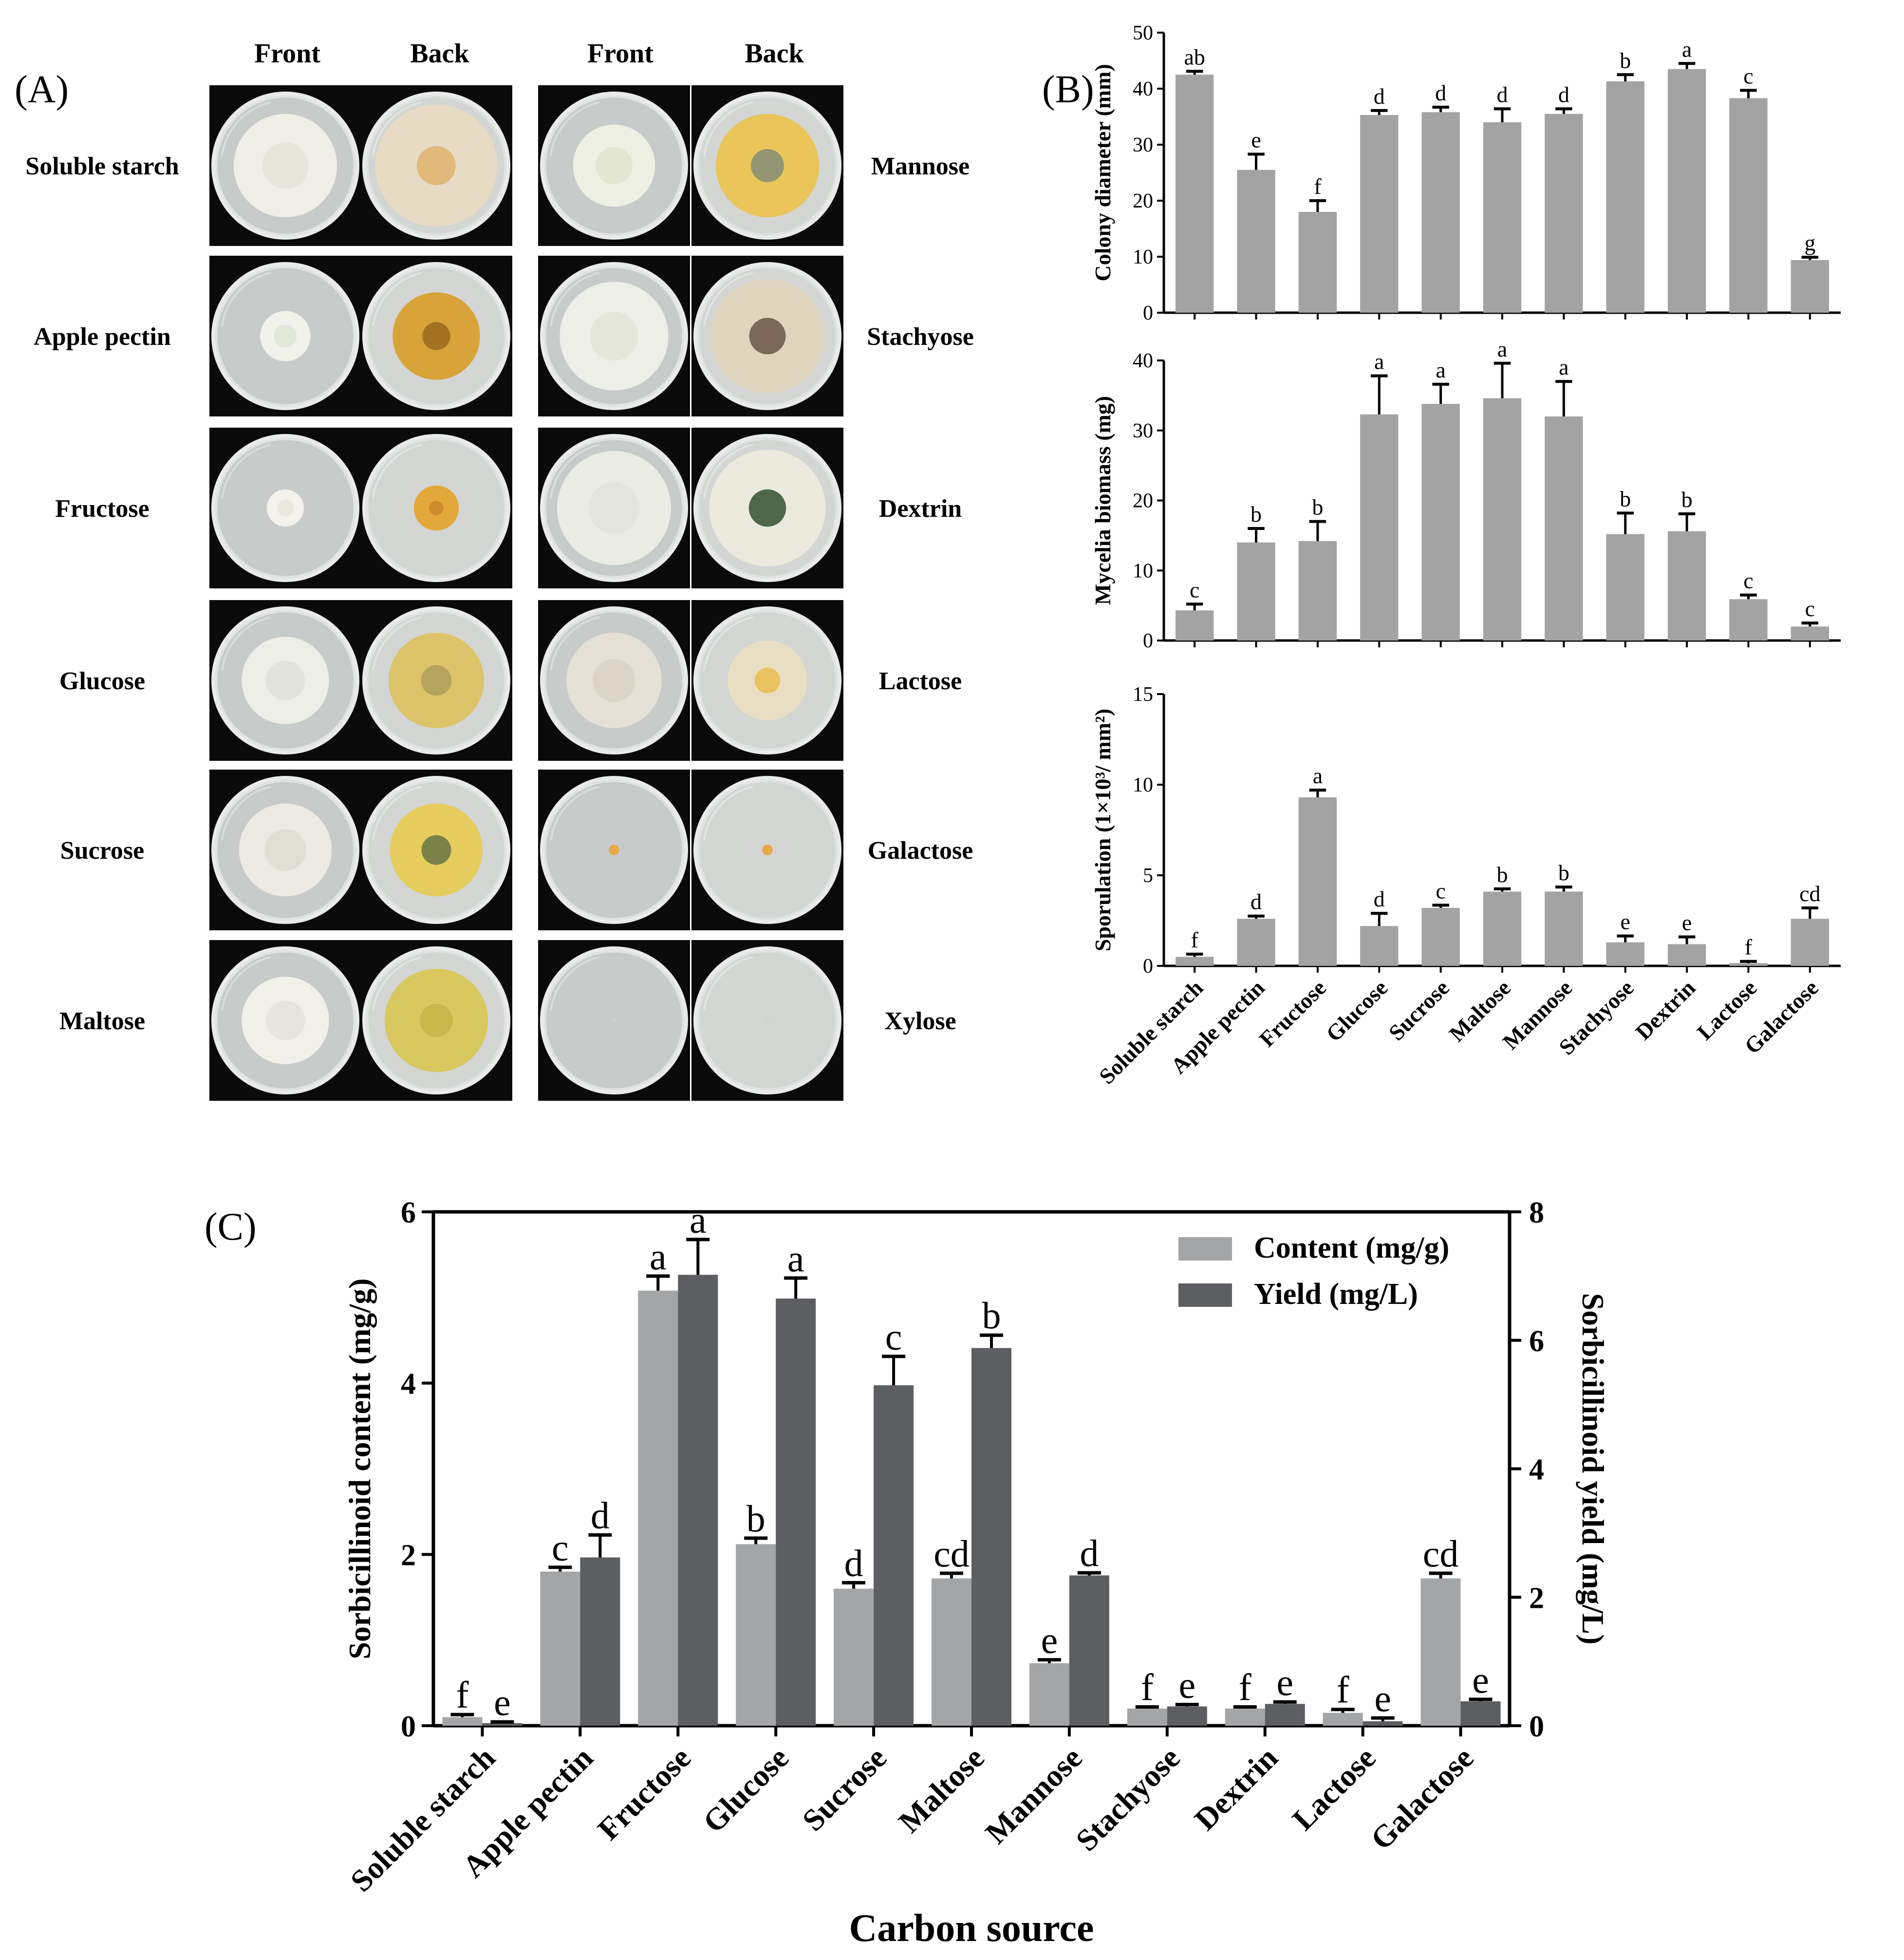 The image size is (1904, 1960). I want to click on sporulation-letter-5: b, so click(1502, 875).